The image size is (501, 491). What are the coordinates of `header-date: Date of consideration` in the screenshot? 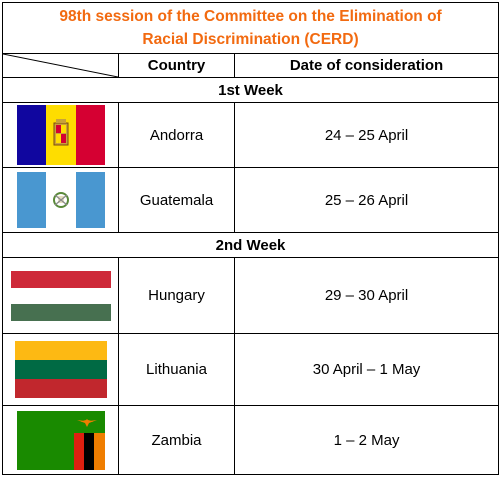 It's located at (366, 65).